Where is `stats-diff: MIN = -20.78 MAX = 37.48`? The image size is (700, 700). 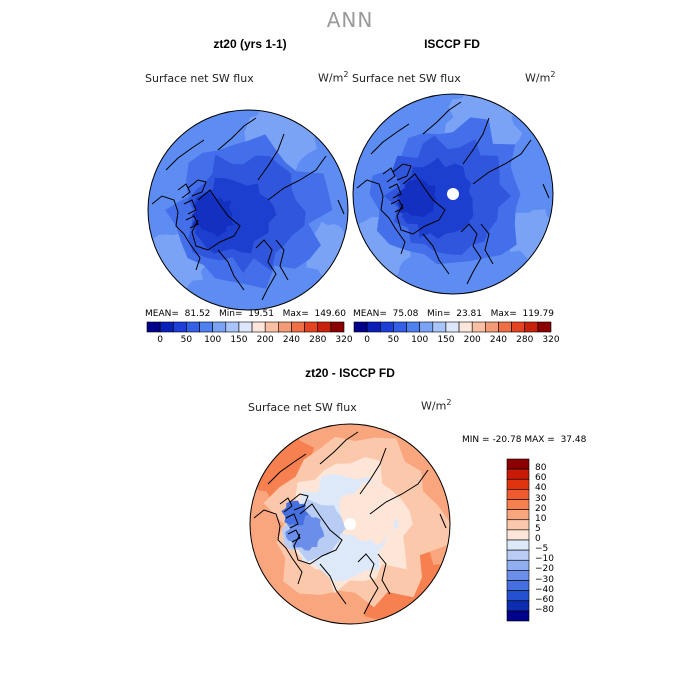 stats-diff: MIN = -20.78 MAX = 37.48 is located at coordinates (524, 440).